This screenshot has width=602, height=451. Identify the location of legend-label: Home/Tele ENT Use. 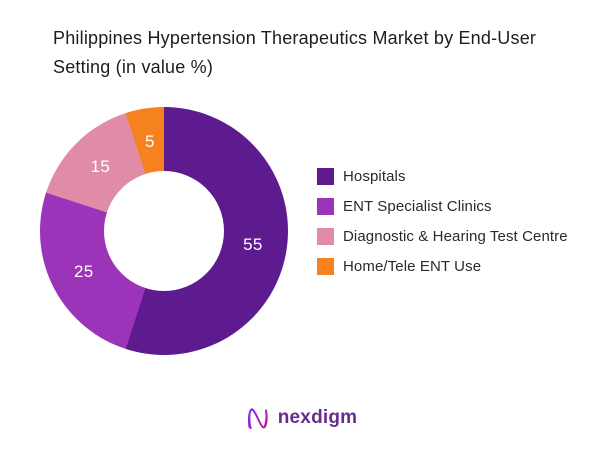
(412, 266).